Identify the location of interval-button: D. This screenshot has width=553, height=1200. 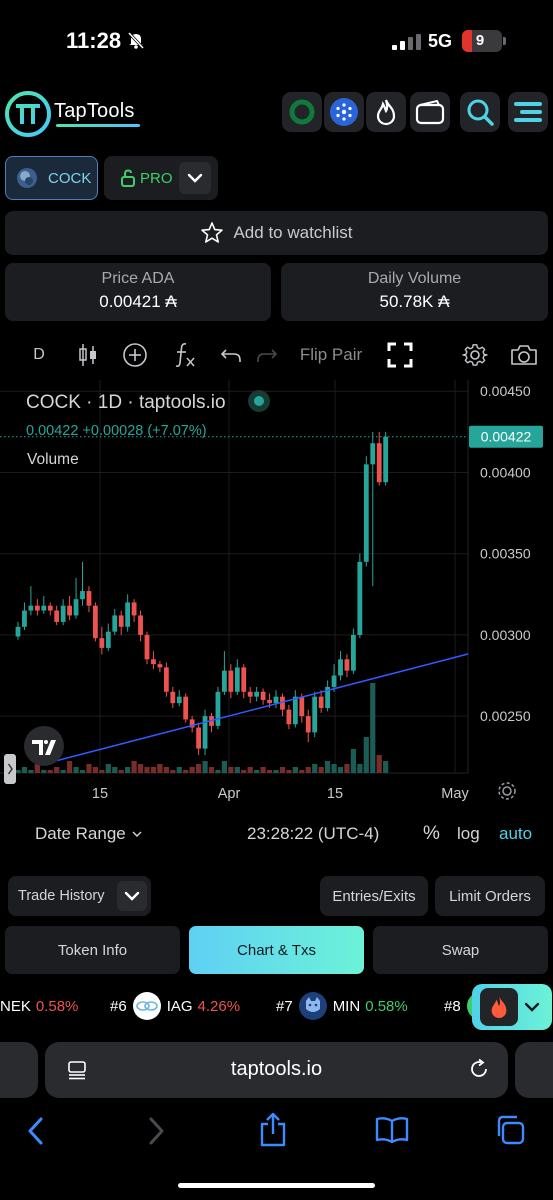
(39, 354).